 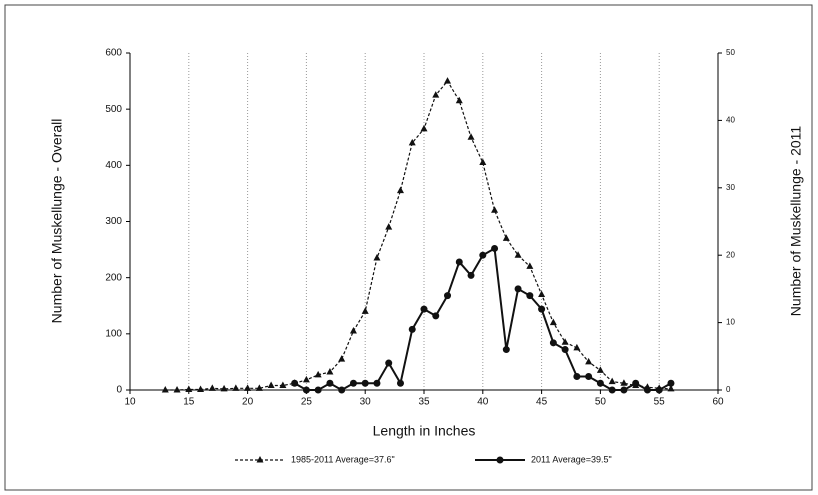 What do you see at coordinates (57, 221) in the screenshot?
I see `y-axis-title: Number of Muskellunge - Overall` at bounding box center [57, 221].